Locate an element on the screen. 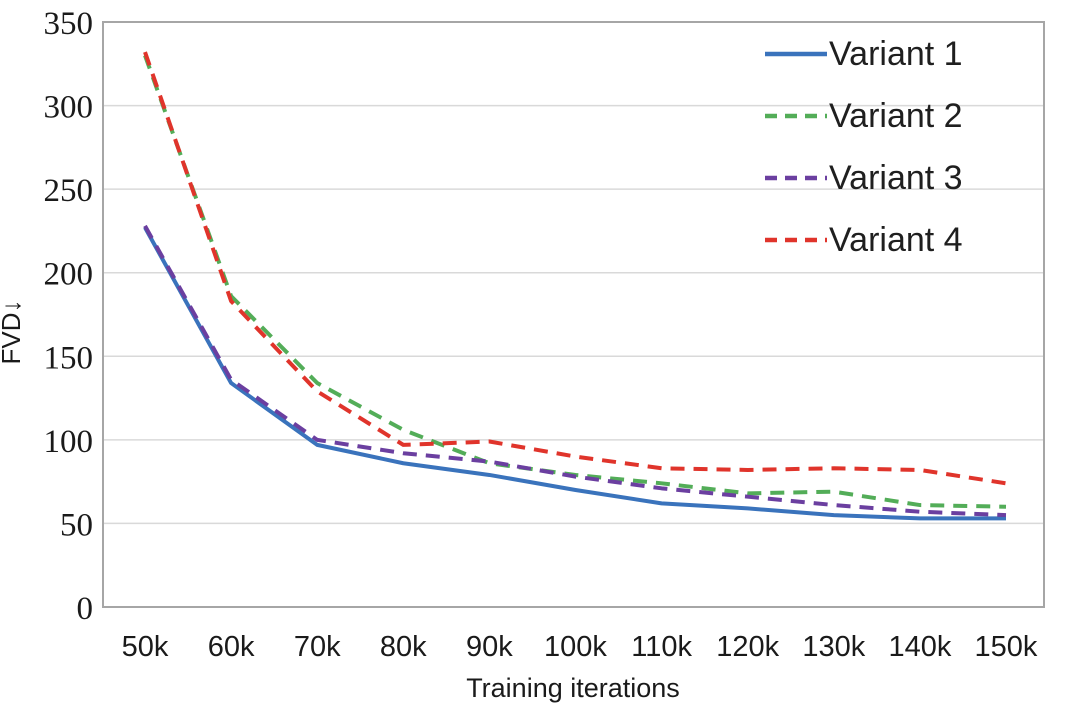 This screenshot has width=1080, height=727. y-tick-label: 50 is located at coordinates (76, 525).